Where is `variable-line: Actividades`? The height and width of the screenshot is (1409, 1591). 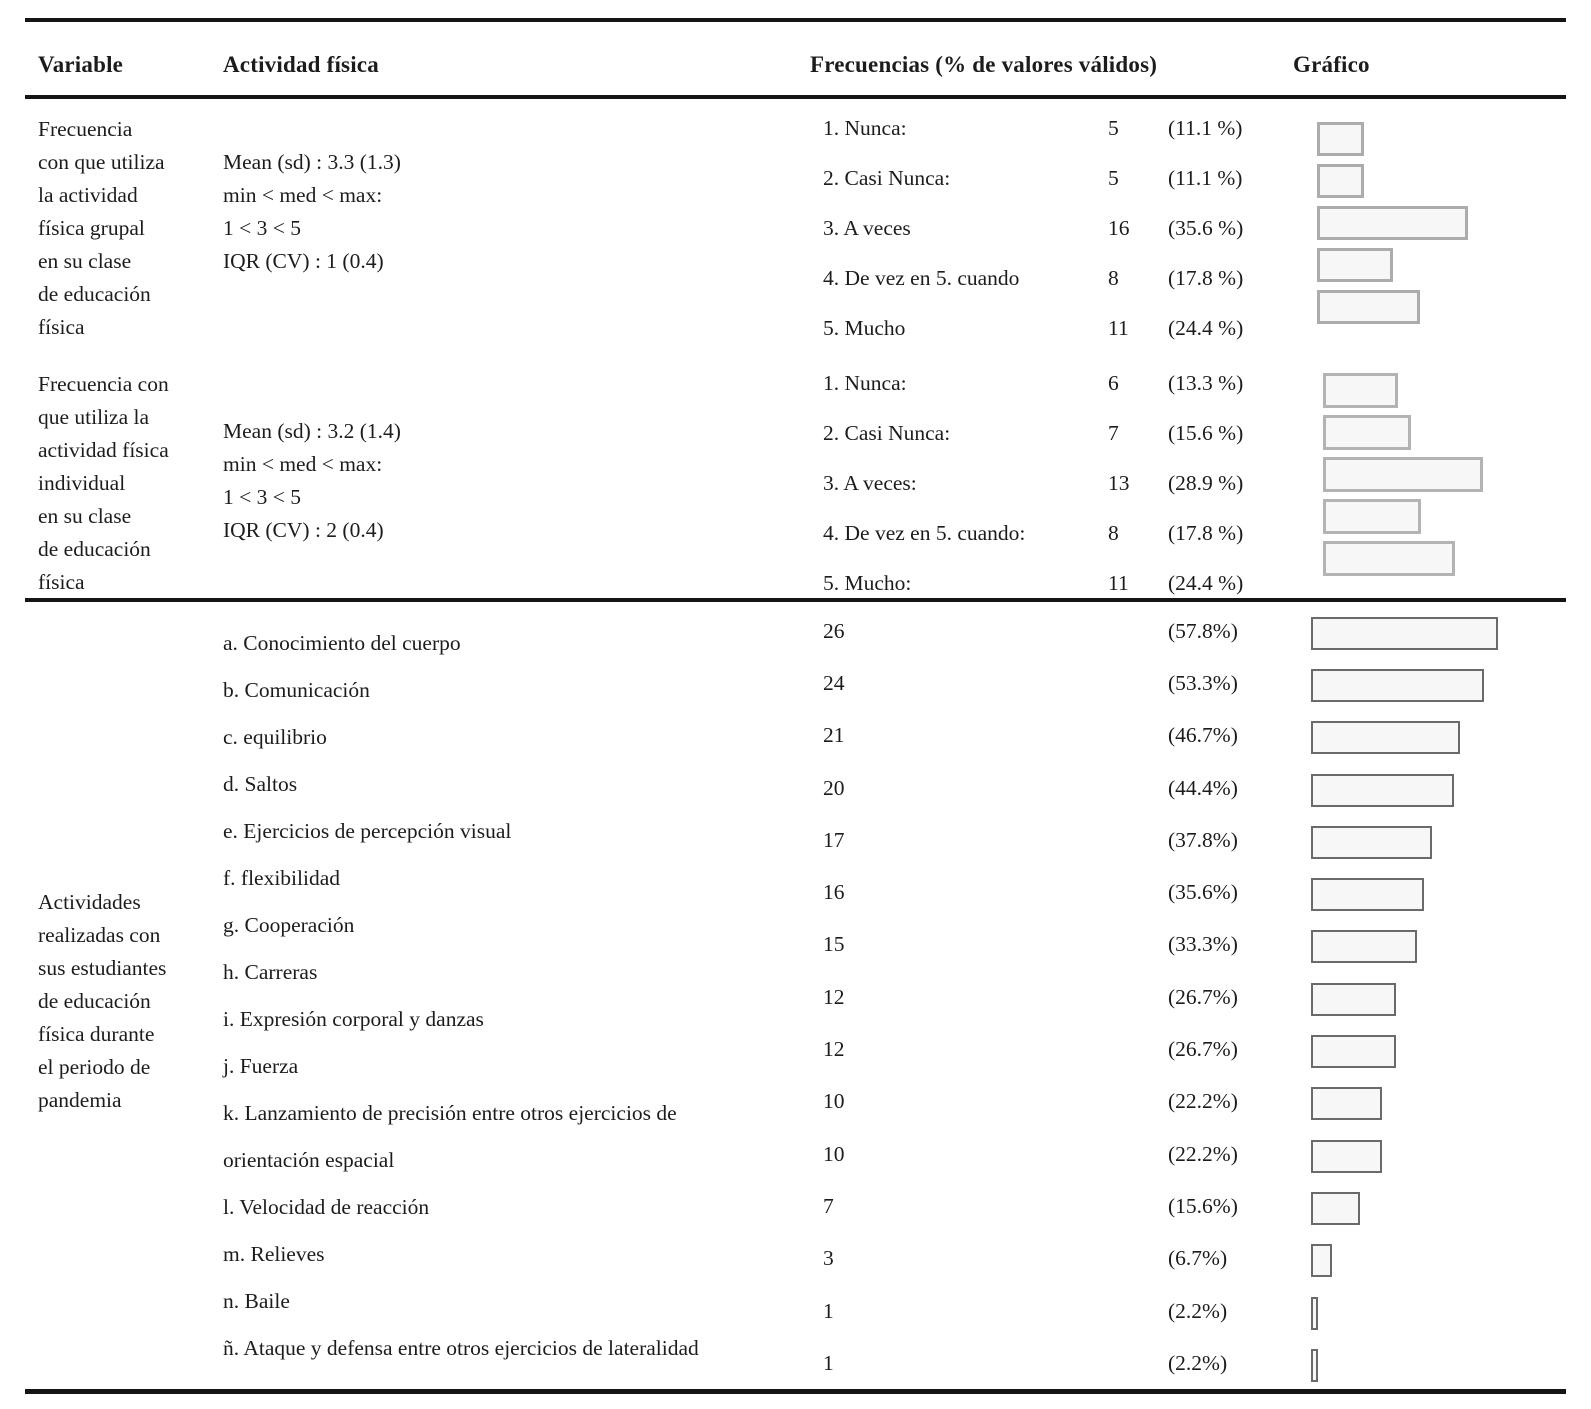
variable-line: Actividades is located at coordinates (89, 902).